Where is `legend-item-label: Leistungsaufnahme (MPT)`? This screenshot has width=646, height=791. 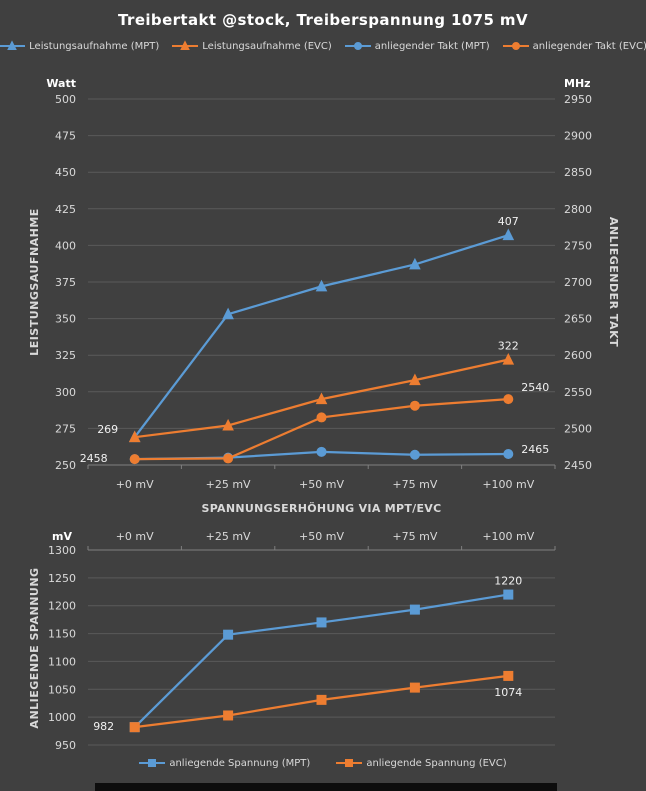 legend-item-label: Leistungsaufnahme (MPT) is located at coordinates (94, 46).